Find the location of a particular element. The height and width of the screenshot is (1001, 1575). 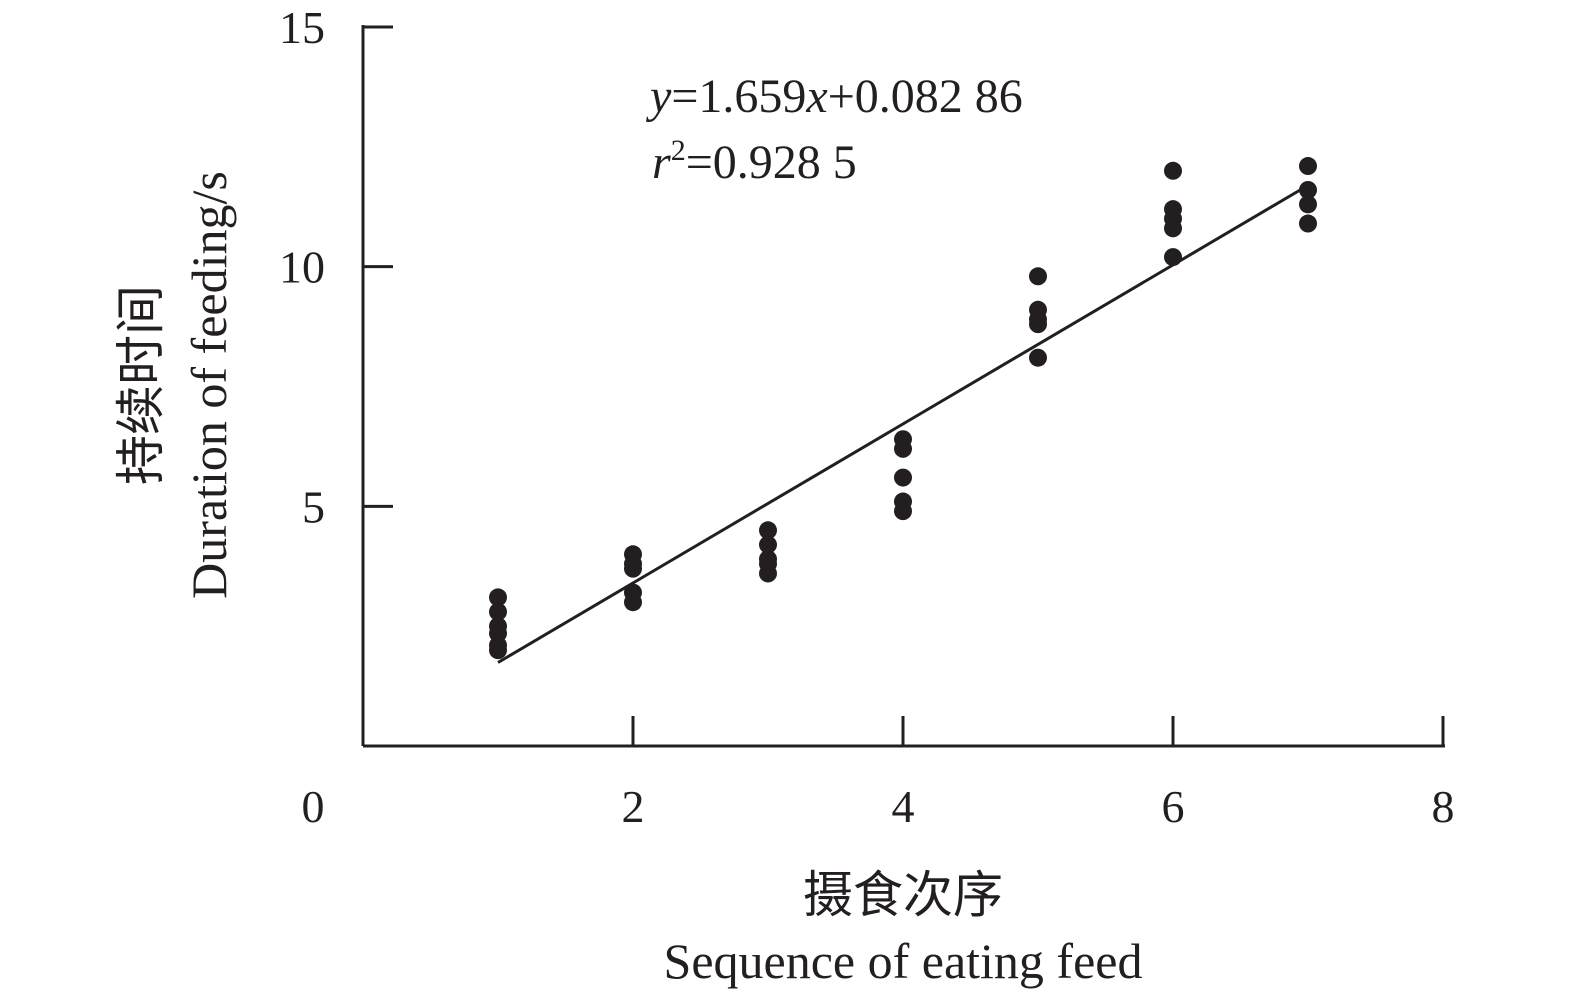

x-axis-title-zh: 摄食次序 is located at coordinates (903, 895).